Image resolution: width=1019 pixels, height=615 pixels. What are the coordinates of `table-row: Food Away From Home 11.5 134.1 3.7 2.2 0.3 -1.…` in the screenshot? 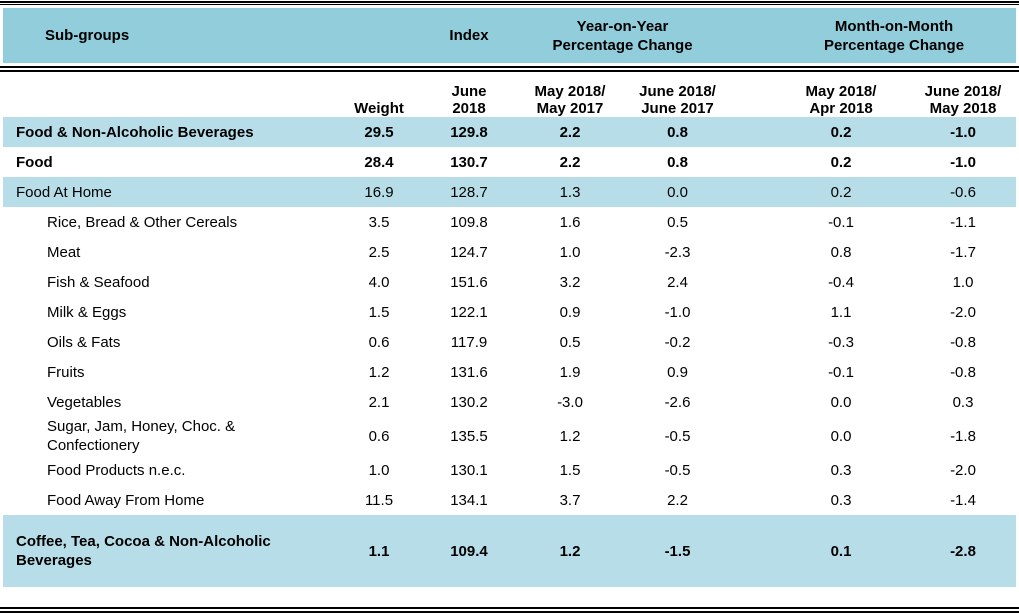 It's located at (509, 500).